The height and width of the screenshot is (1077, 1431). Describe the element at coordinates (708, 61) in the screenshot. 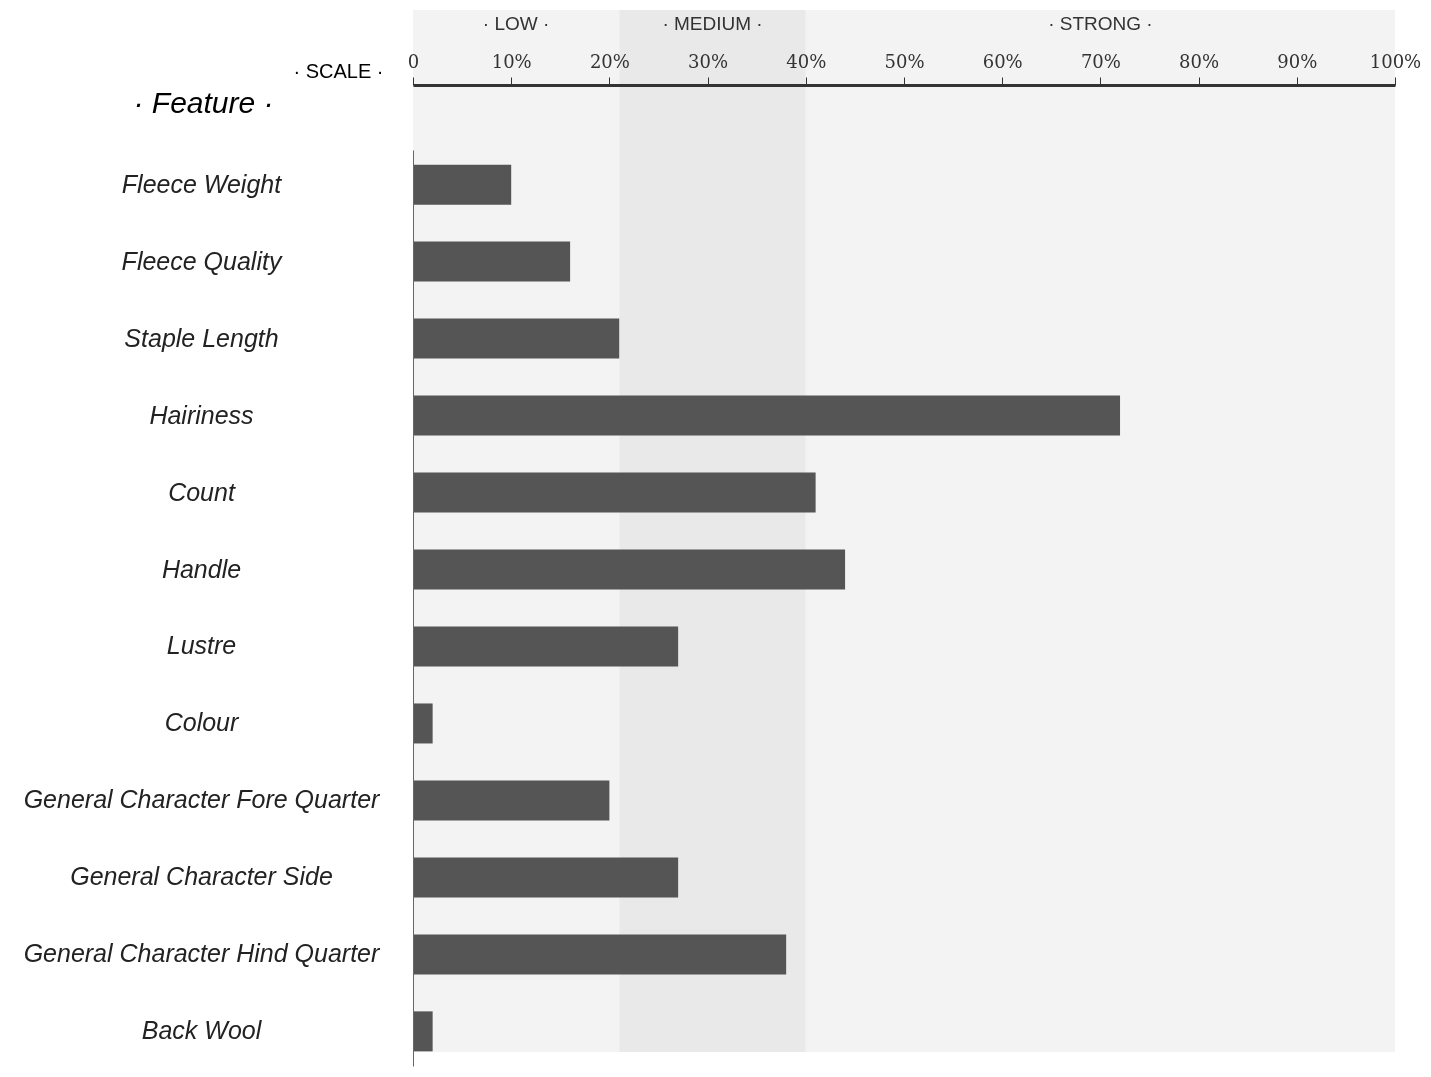

I see `x-tick-label: 30%` at that location.